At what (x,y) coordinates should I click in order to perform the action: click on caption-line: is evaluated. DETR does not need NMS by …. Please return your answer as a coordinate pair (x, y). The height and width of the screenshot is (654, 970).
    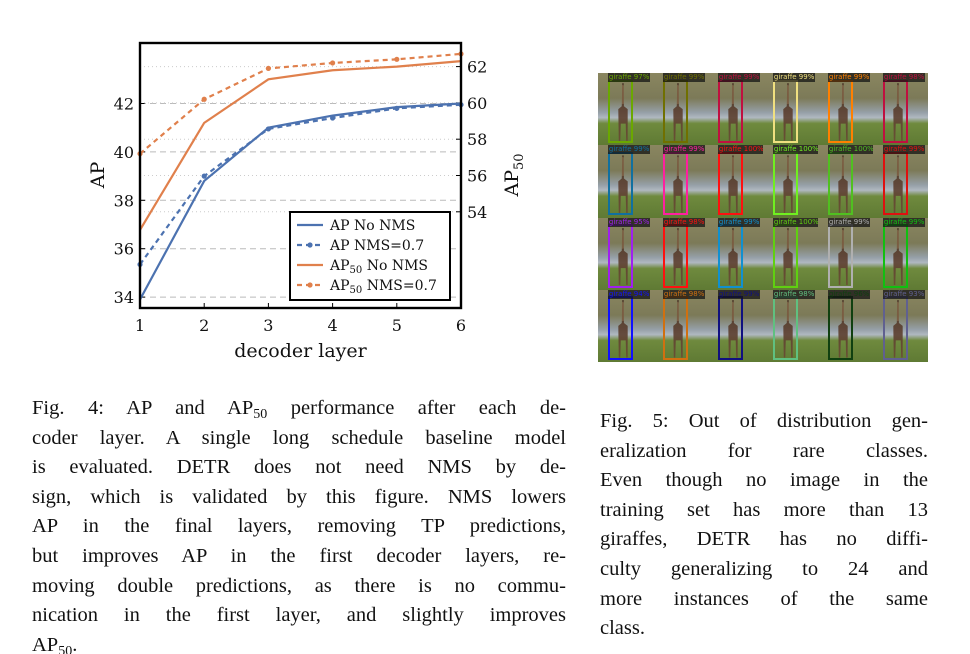
    Looking at the image, I should click on (299, 468).